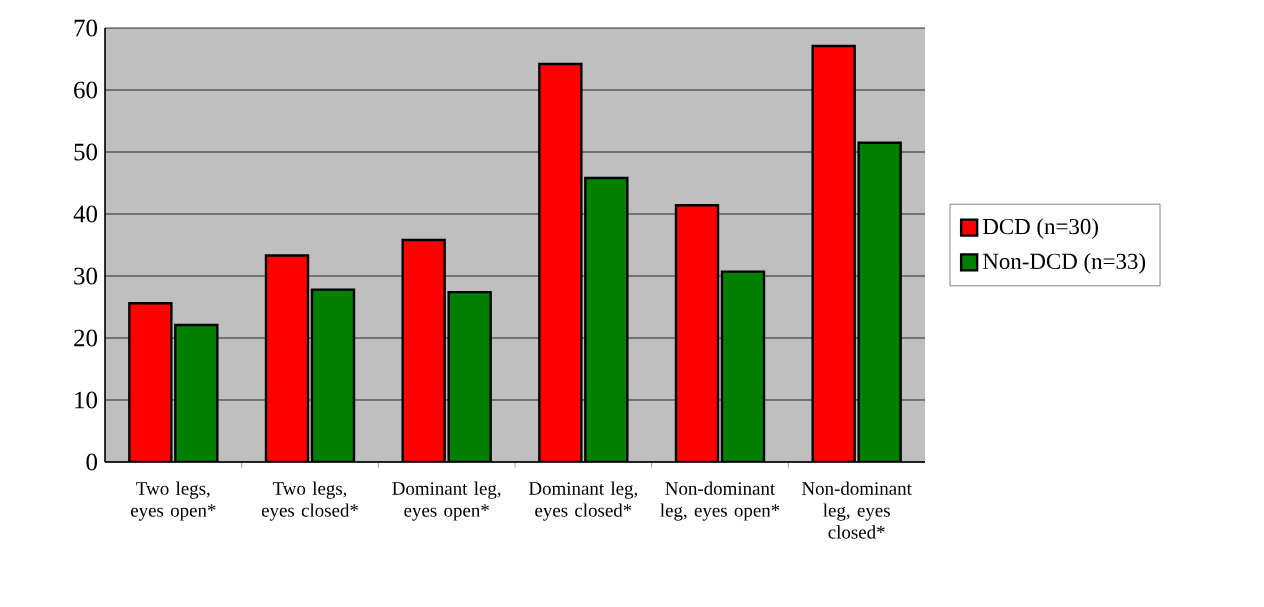 This screenshot has height=607, width=1264. Describe the element at coordinates (86, 338) in the screenshot. I see `y-tick-label: 20` at that location.